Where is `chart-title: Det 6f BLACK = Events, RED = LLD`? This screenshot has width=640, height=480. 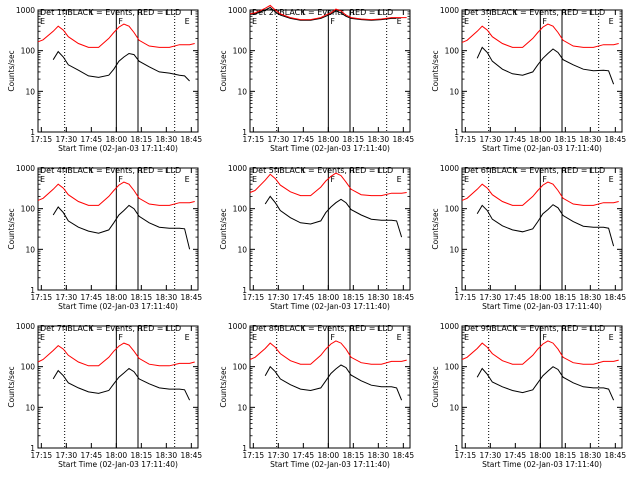 chart-title: Det 6f BLACK = Events, RED = LLD is located at coordinates (534, 170).